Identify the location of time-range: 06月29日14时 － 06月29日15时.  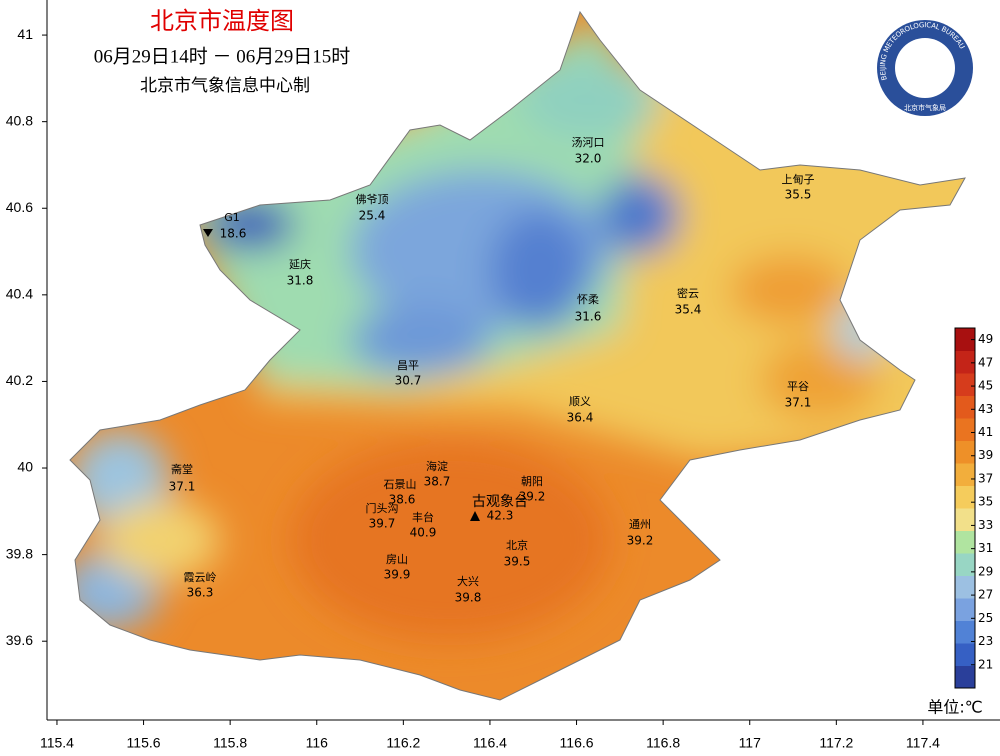
(222, 56).